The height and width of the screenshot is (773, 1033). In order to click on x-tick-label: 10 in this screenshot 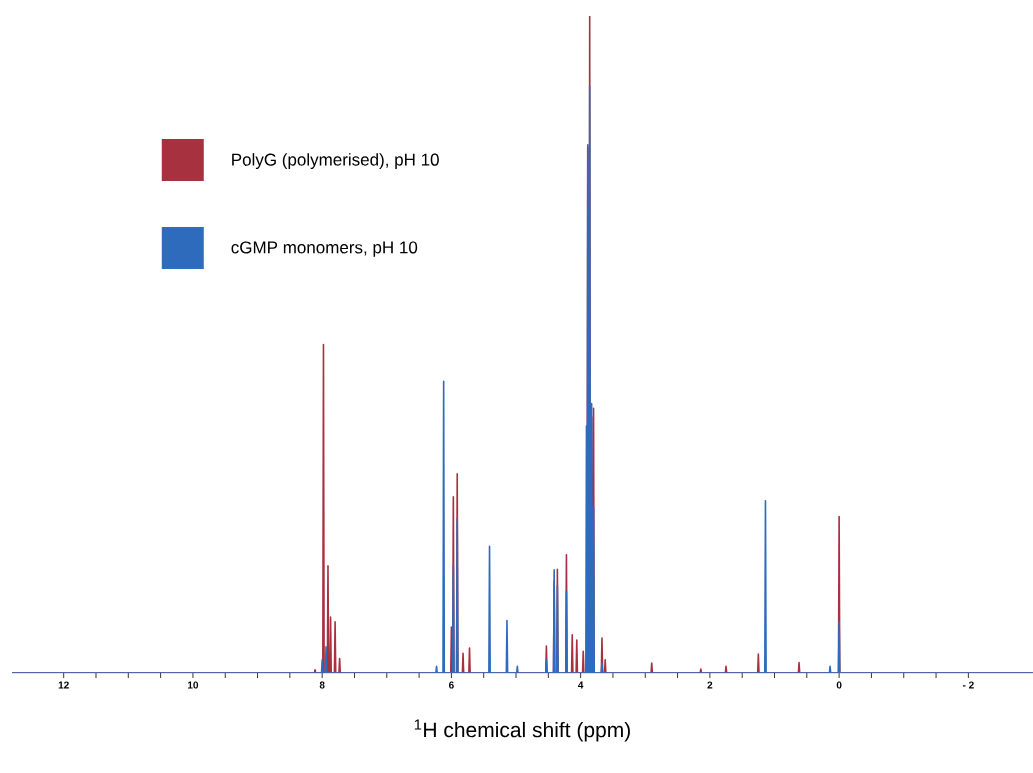, I will do `click(193, 685)`.